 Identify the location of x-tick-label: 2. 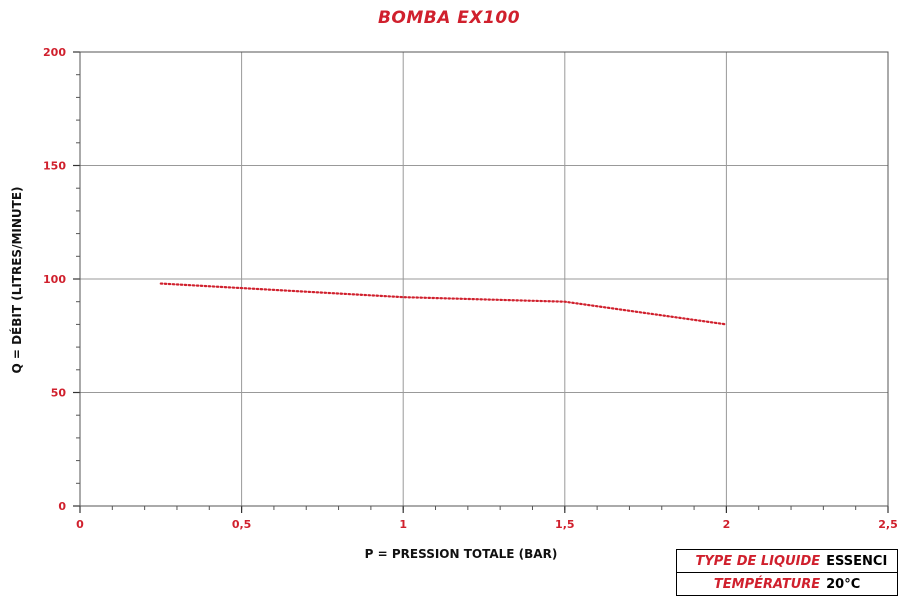
(727, 524).